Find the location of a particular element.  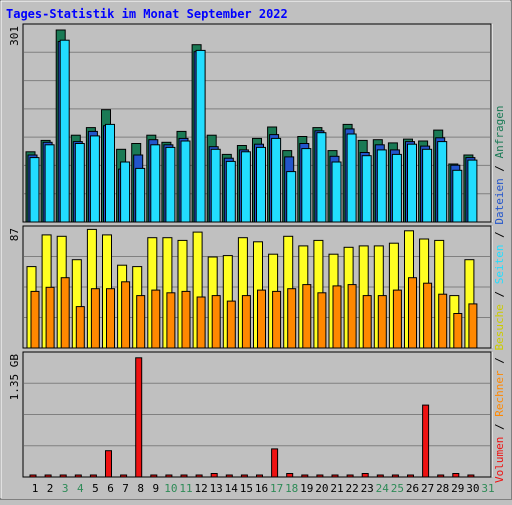

day-label-3: 3 is located at coordinates (65, 488).